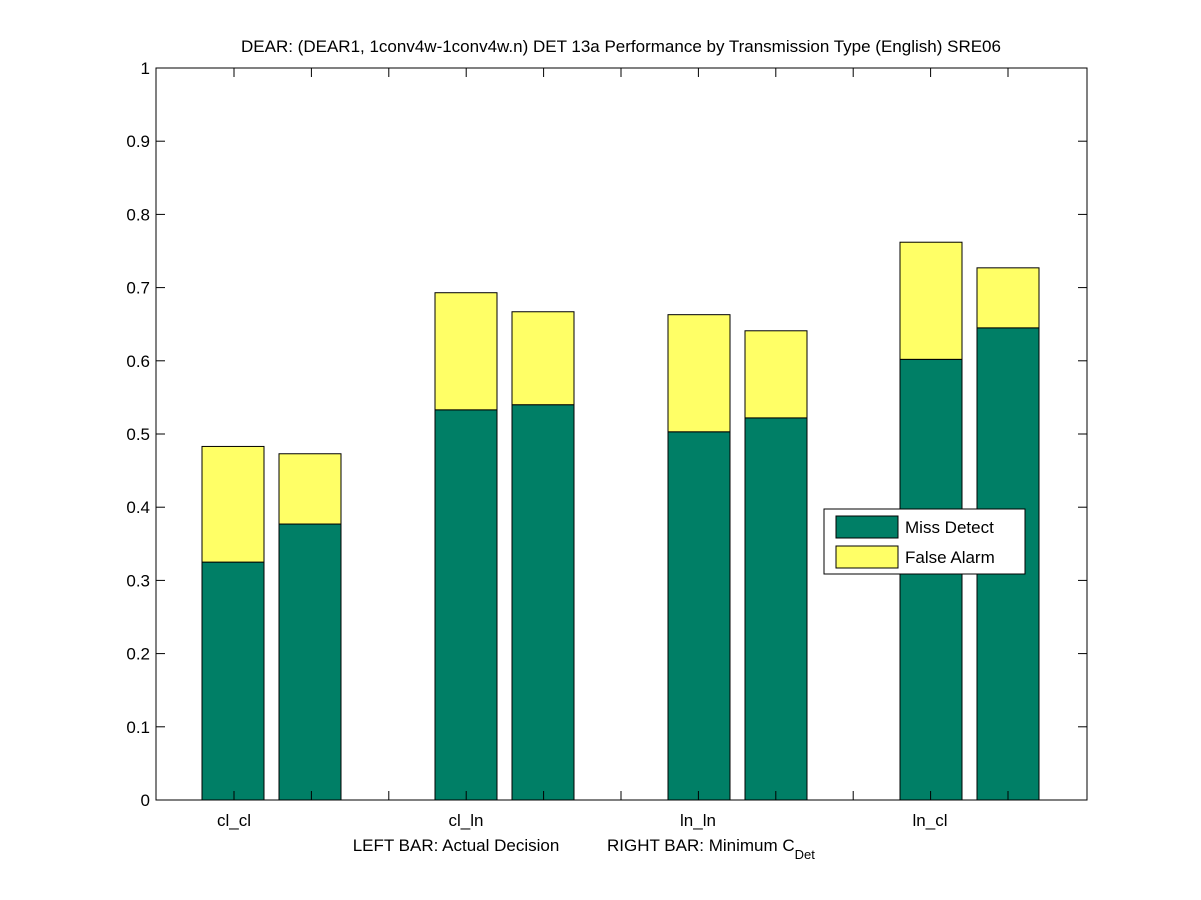 The width and height of the screenshot is (1201, 900). I want to click on xlabel-right-main: RIGHT BAR: Minimum C, so click(701, 845).